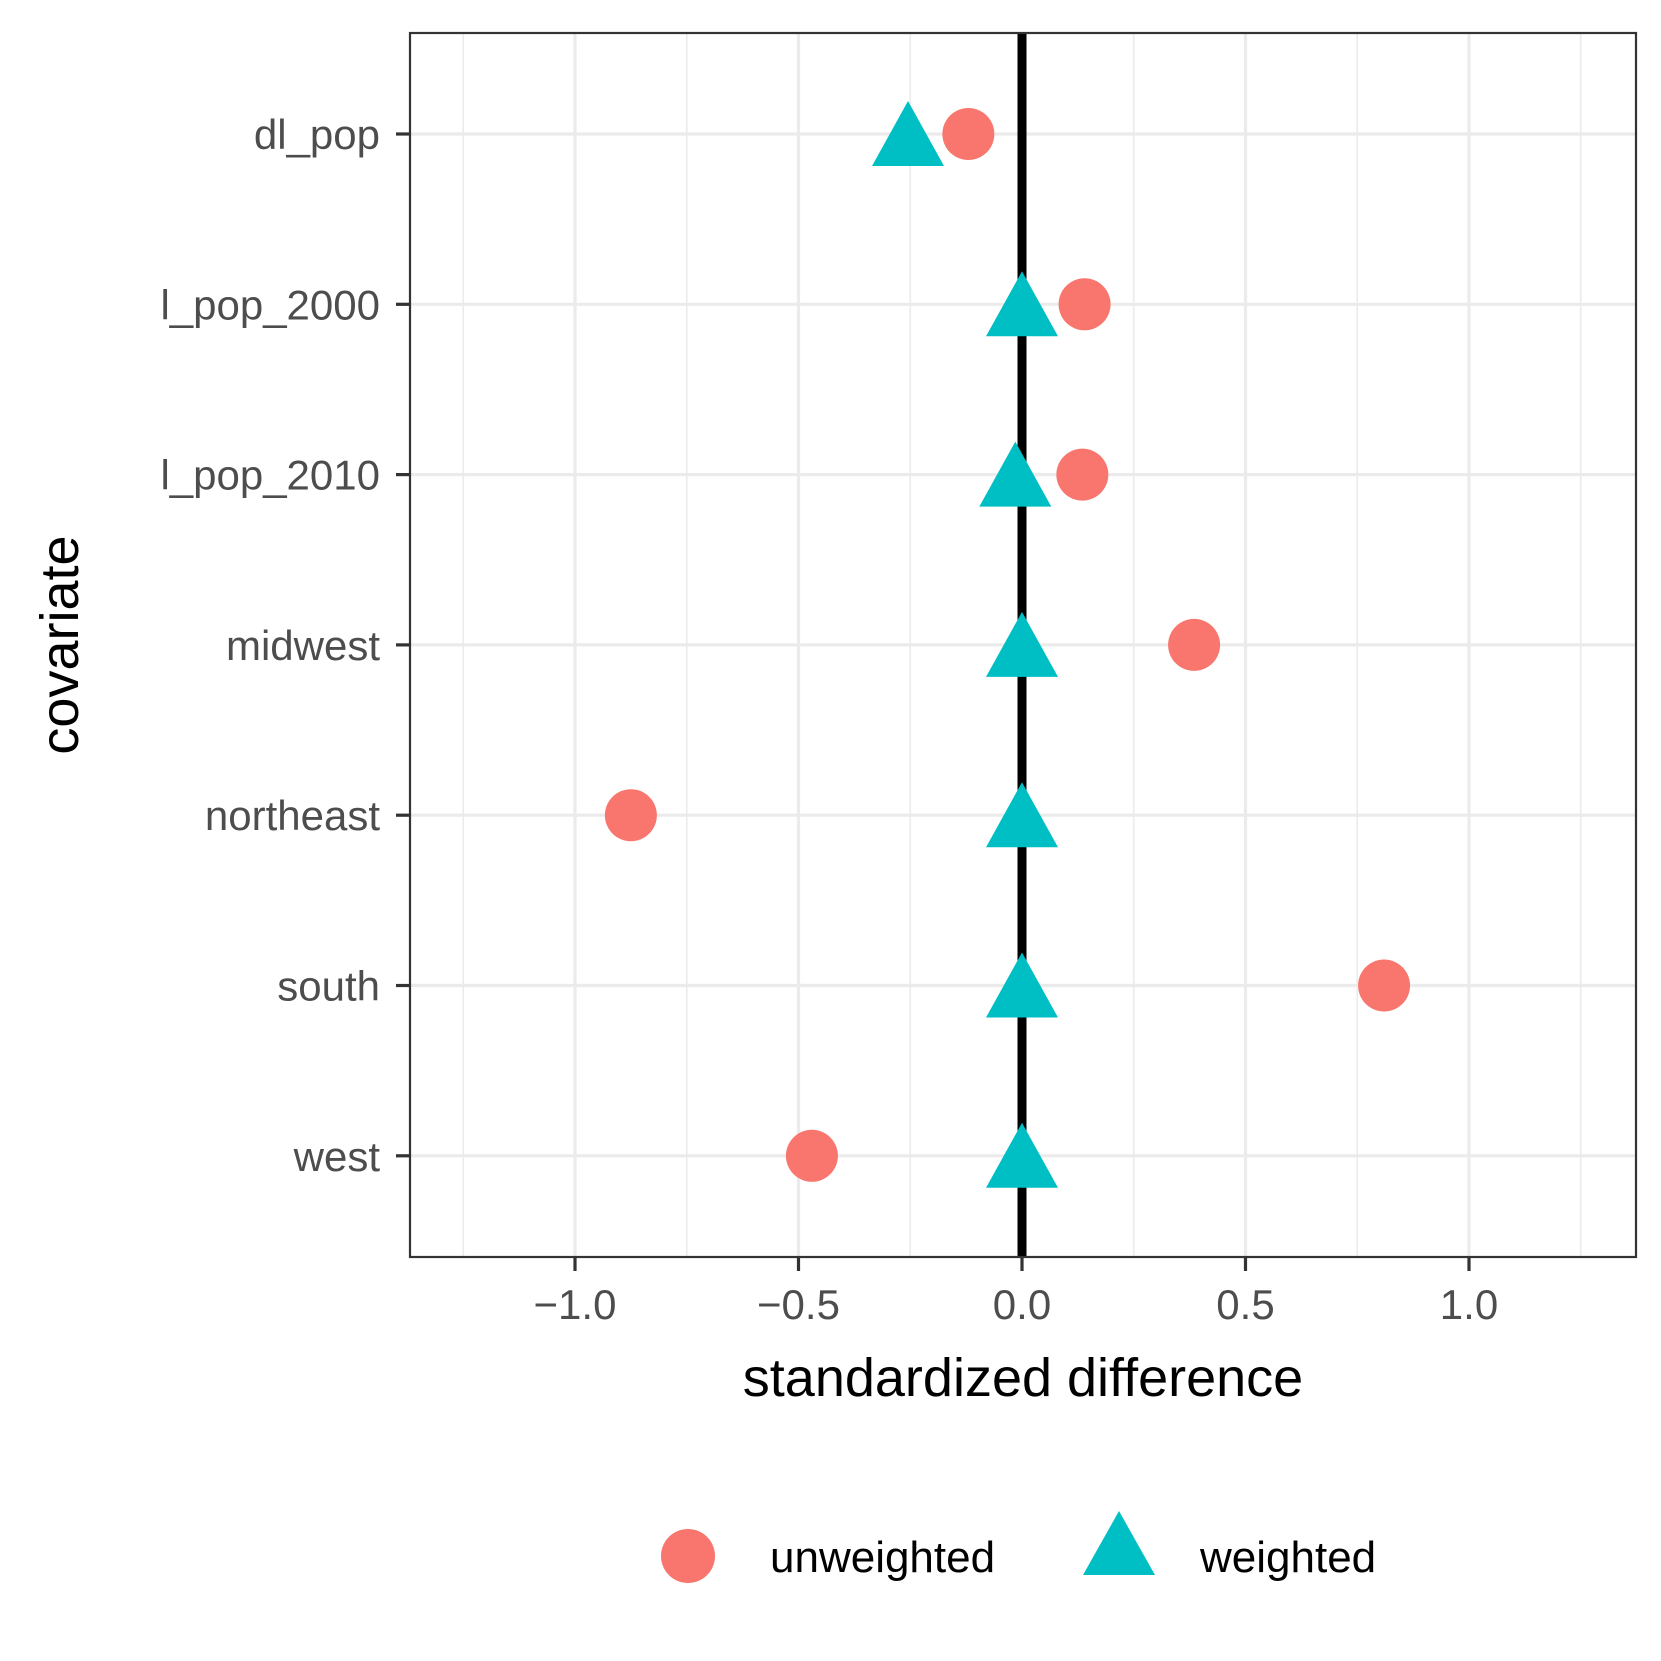 The height and width of the screenshot is (1661, 1661). Describe the element at coordinates (908, 133) in the screenshot. I see `point-weighted-dl_pop` at that location.